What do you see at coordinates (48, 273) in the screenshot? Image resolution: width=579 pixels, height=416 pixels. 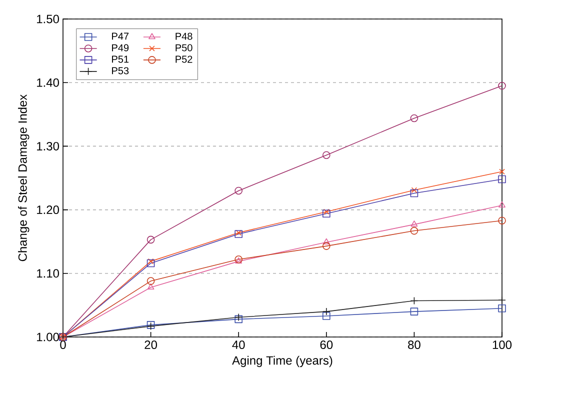 I see `y-tick-label: 1.10` at bounding box center [48, 273].